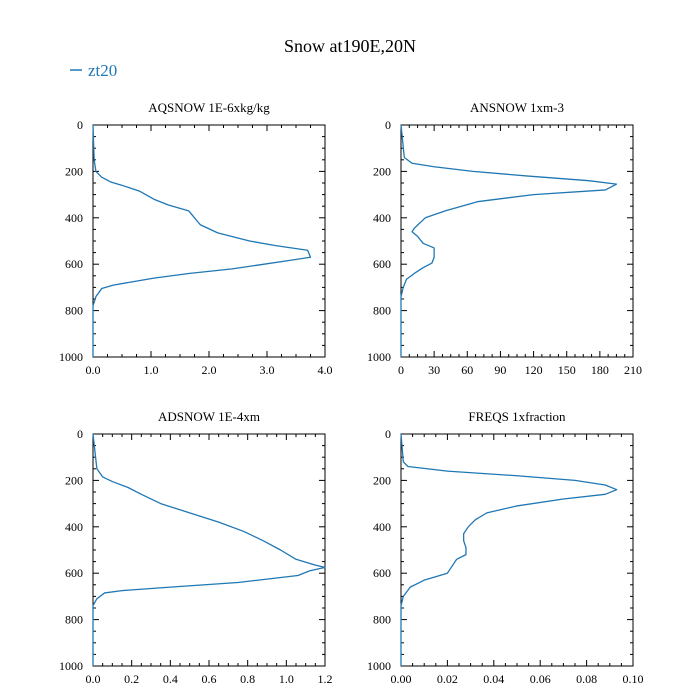 The width and height of the screenshot is (700, 700). Describe the element at coordinates (267, 370) in the screenshot. I see `x-tick-label: 3.0` at that location.